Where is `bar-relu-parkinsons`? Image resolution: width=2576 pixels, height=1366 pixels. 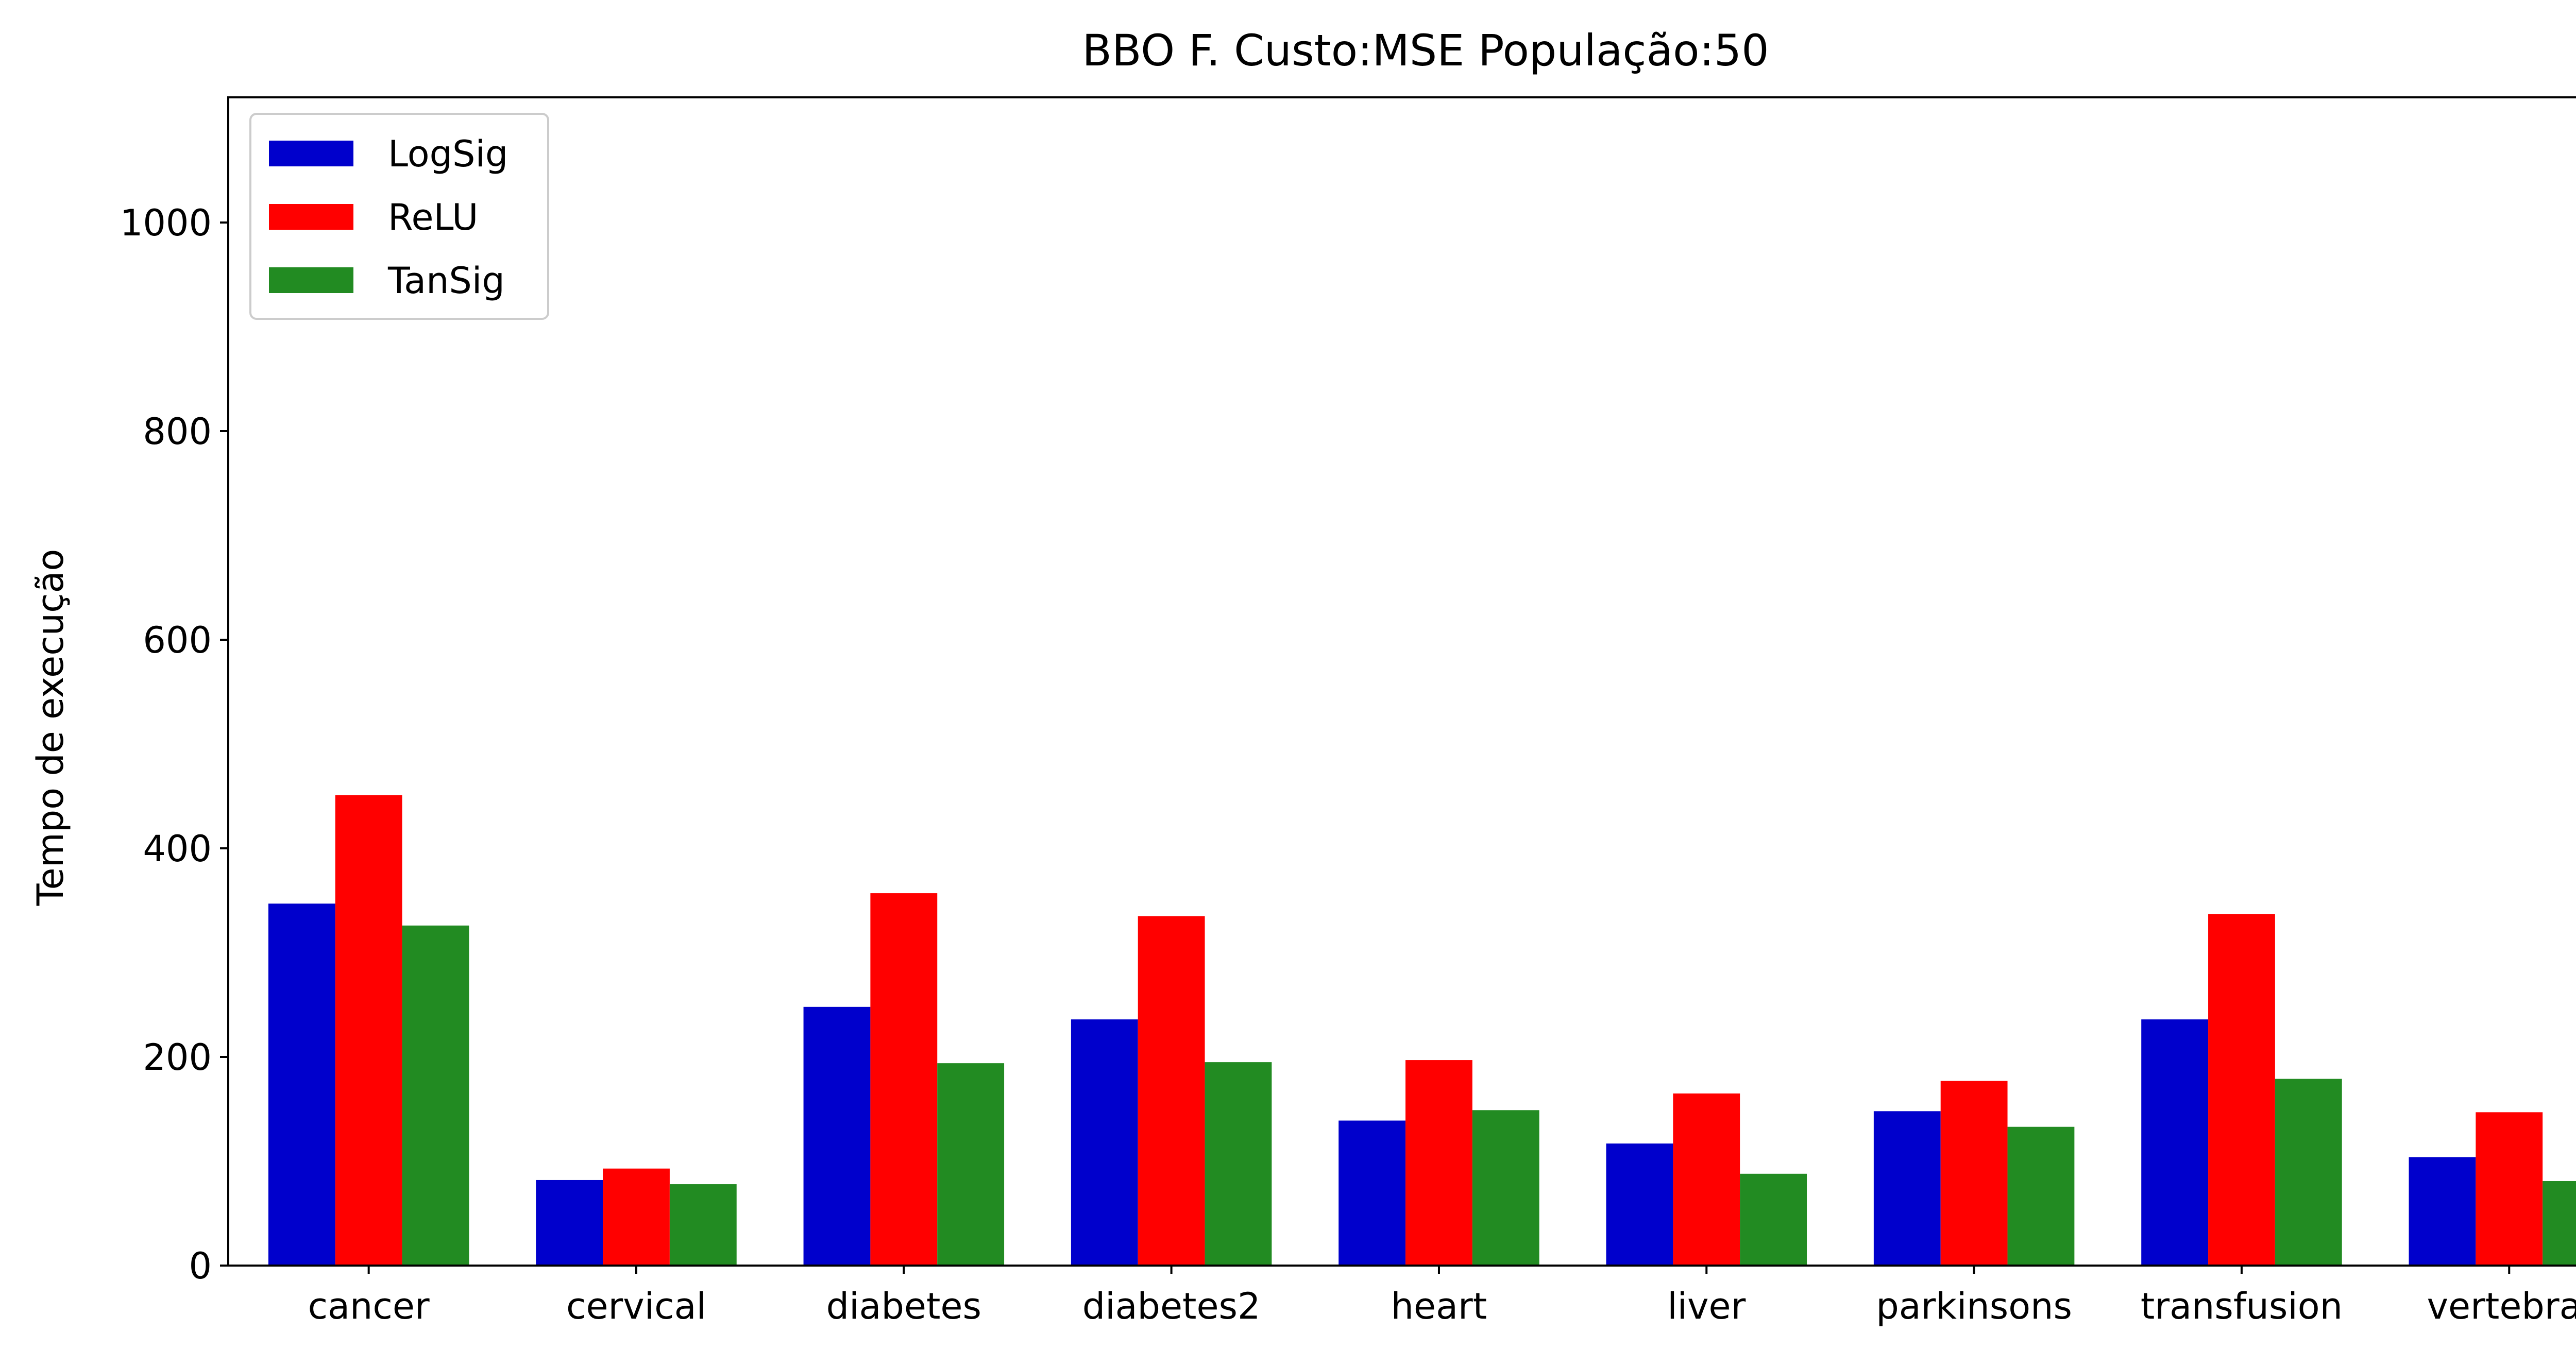
bar-relu-parkinsons is located at coordinates (1974, 1173).